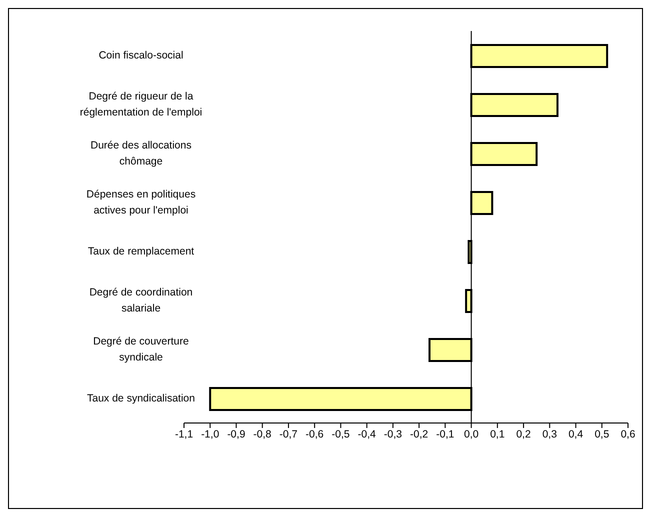 The image size is (651, 517). I want to click on x-tick-label: -0,4, so click(367, 434).